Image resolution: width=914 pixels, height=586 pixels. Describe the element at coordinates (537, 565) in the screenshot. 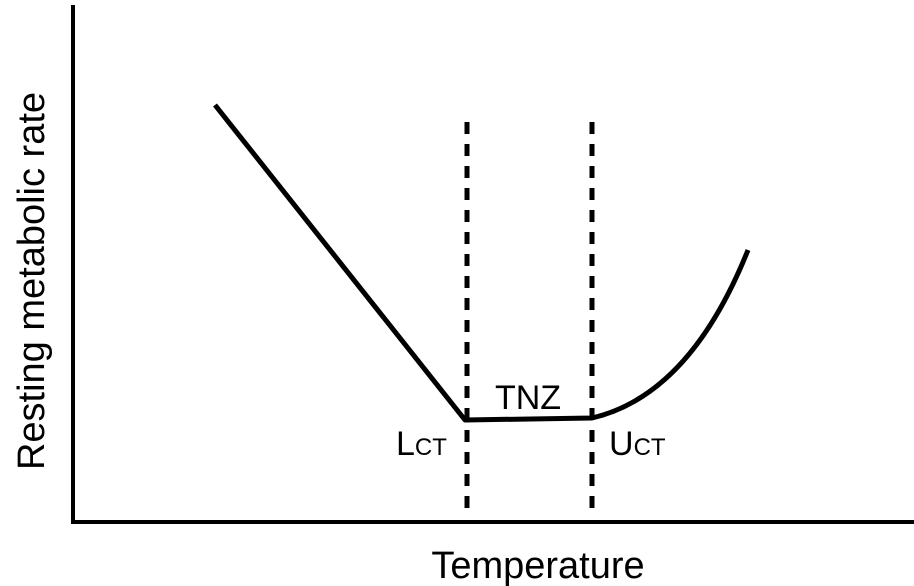

I see `x-axis-label: Temperature` at that location.